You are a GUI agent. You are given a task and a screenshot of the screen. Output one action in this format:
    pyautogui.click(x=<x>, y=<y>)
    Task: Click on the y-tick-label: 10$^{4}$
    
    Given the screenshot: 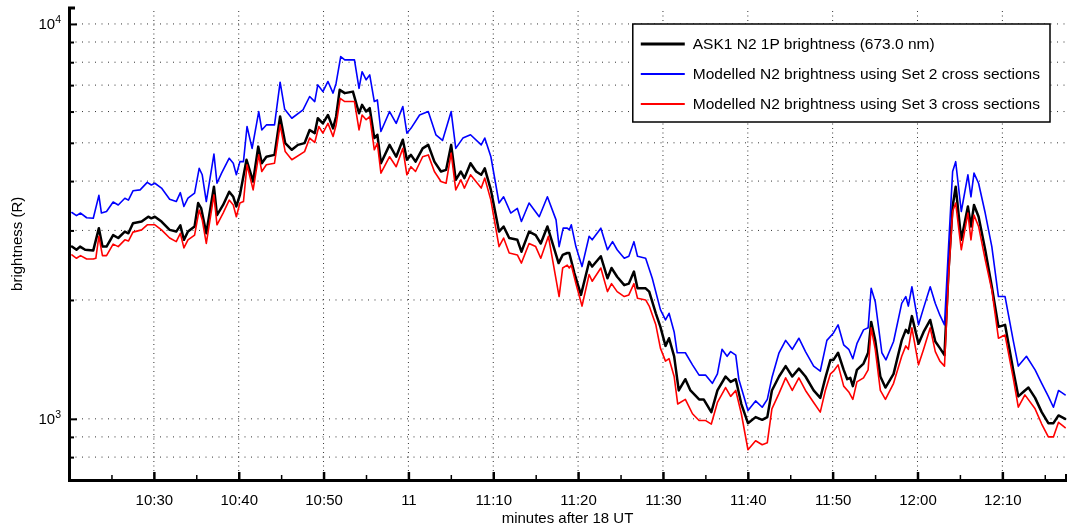 What is the action you would take?
    pyautogui.click(x=50, y=23)
    